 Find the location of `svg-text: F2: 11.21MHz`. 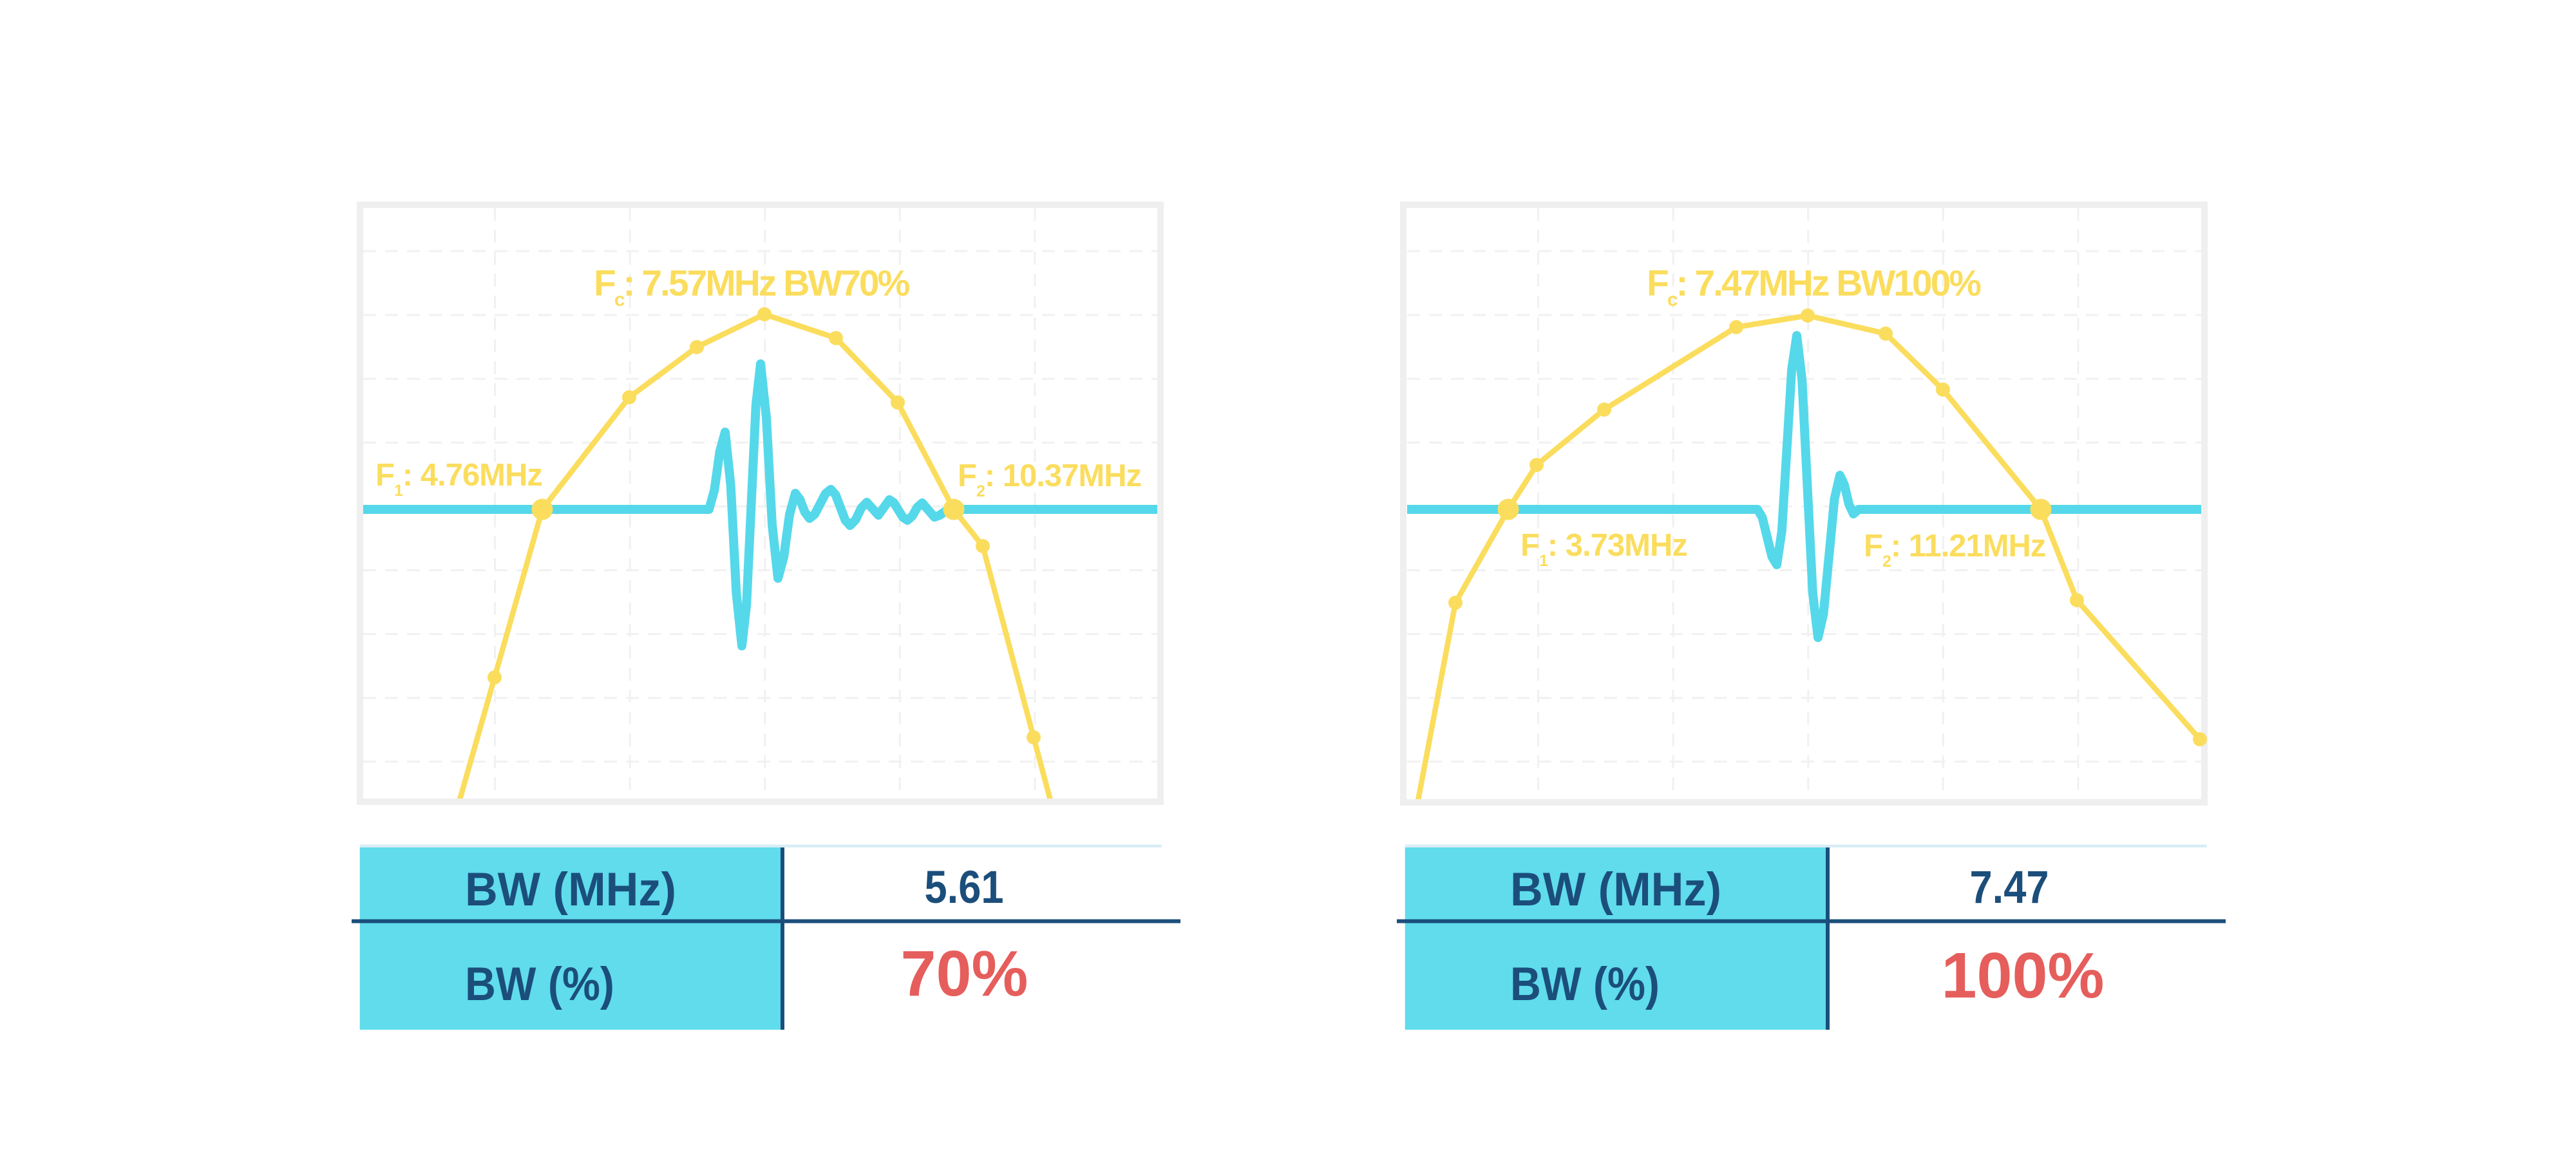

svg-text: F2: 11.21MHz is located at coordinates (1954, 550).